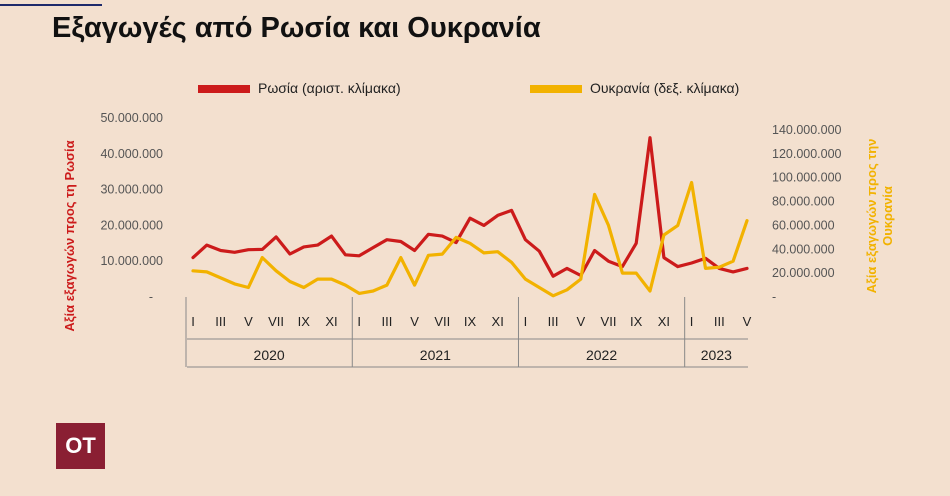  Describe the element at coordinates (435, 355) in the screenshot. I see `year-label: 2021` at that location.